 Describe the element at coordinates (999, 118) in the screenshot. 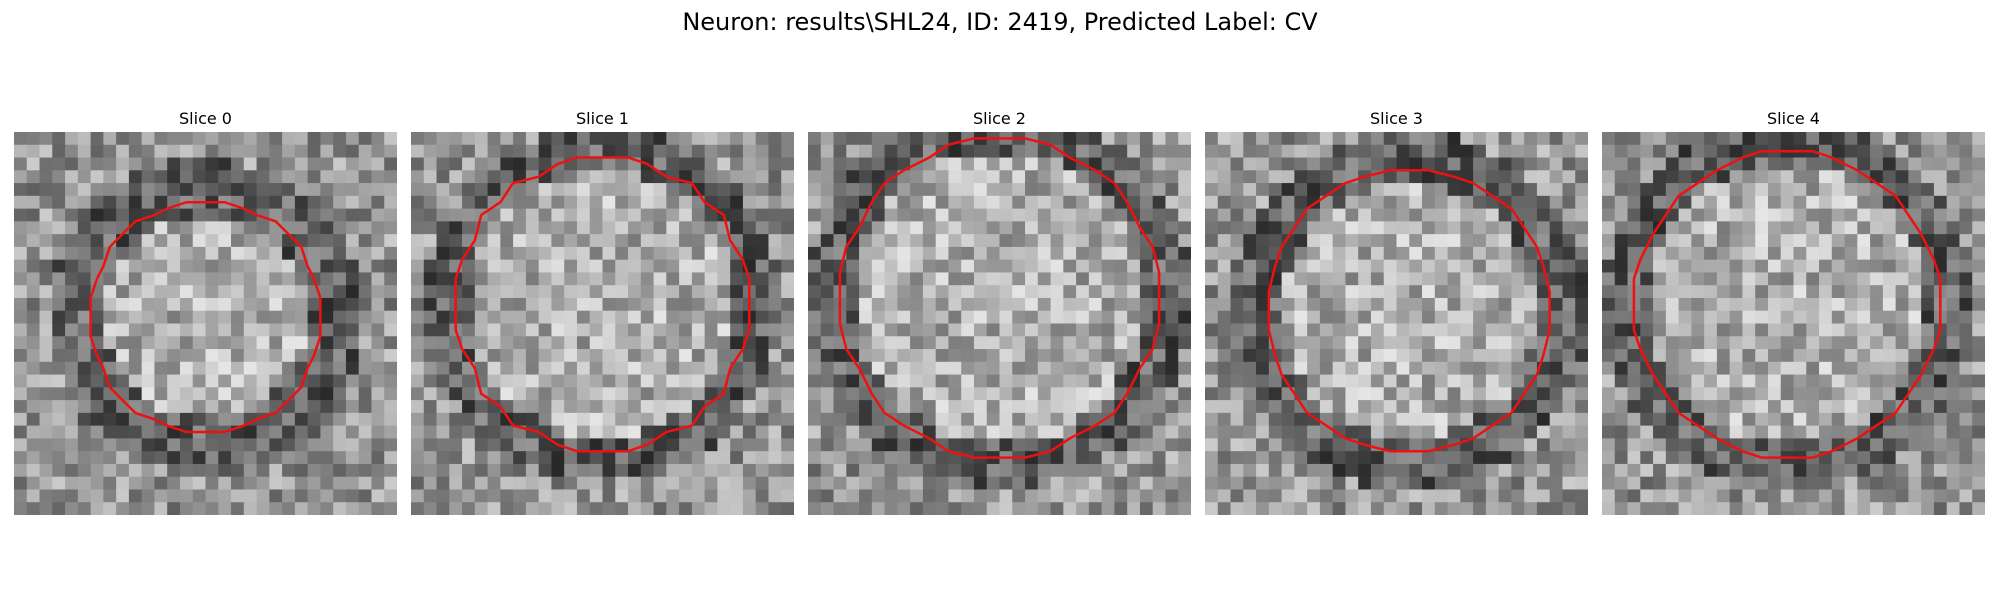

I see `slice-title: Slice 2` at that location.